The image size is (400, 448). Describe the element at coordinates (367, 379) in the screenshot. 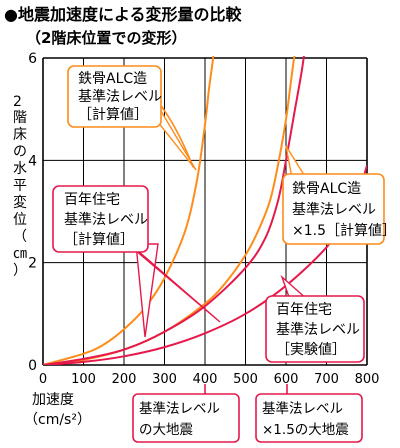

I see `x-tick-label: 800` at that location.